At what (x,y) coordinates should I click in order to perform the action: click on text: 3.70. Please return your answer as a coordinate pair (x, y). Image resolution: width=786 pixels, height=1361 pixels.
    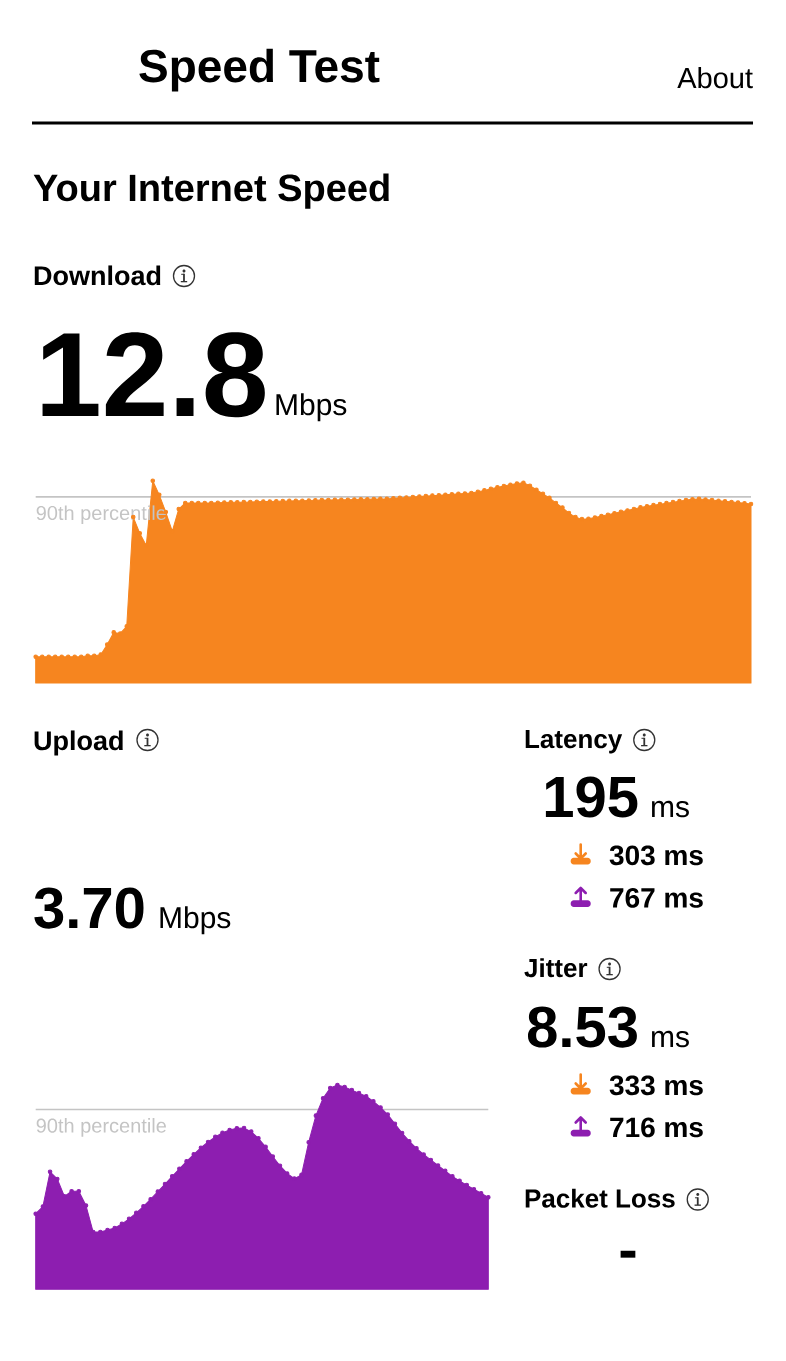
    Looking at the image, I should click on (89, 908).